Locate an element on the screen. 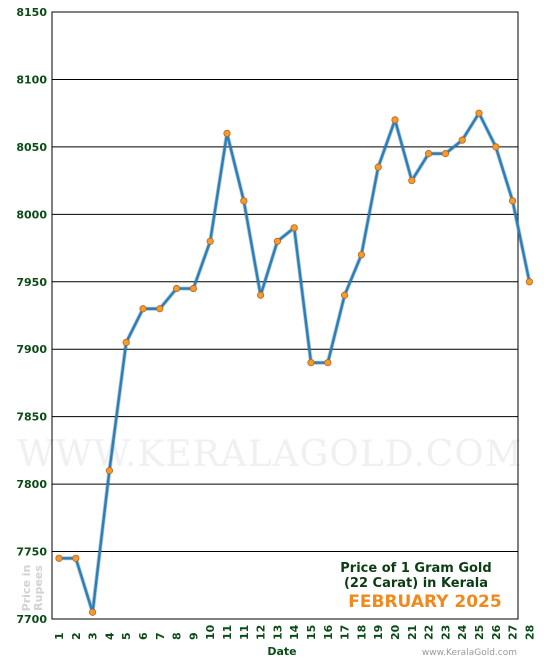 This screenshot has width=550, height=660. y-axis-label-line-2: Rupees is located at coordinates (38, 588).